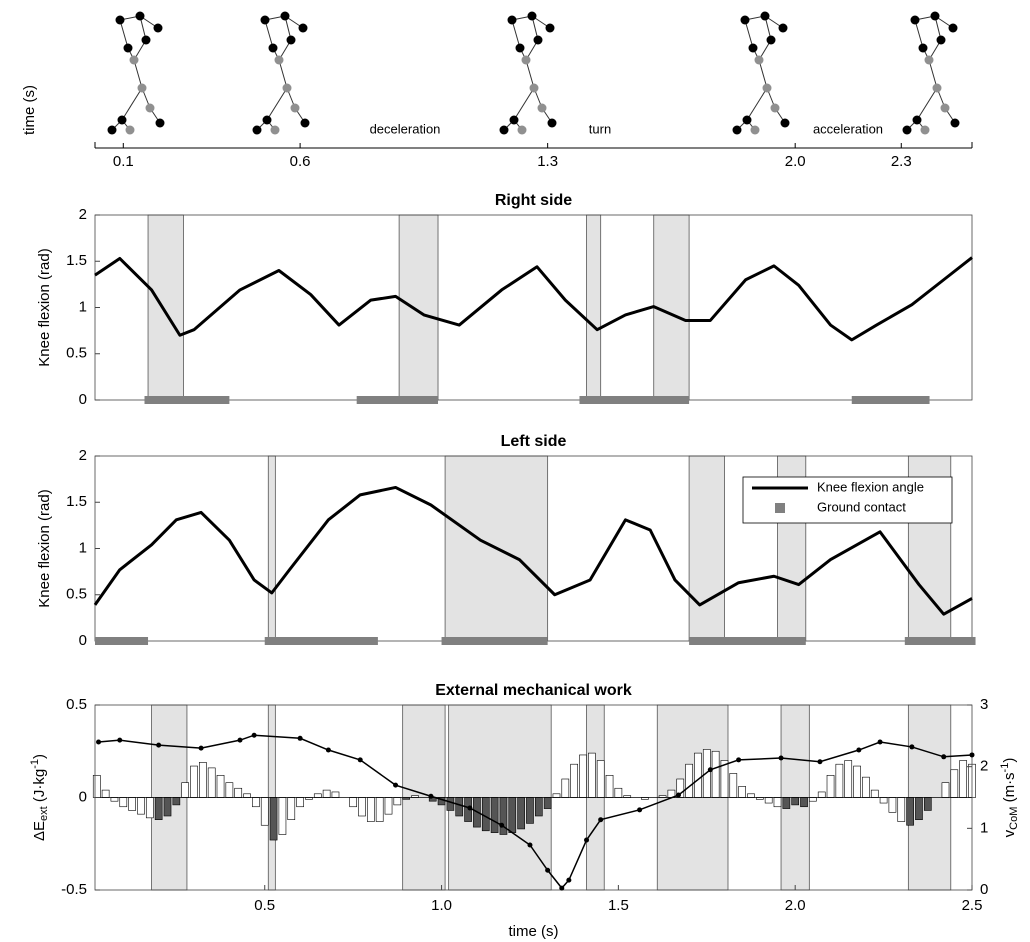 Image resolution: width=1030 pixels, height=942 pixels. What do you see at coordinates (29, 110) in the screenshot?
I see `y-axis-label: time (s)` at bounding box center [29, 110].